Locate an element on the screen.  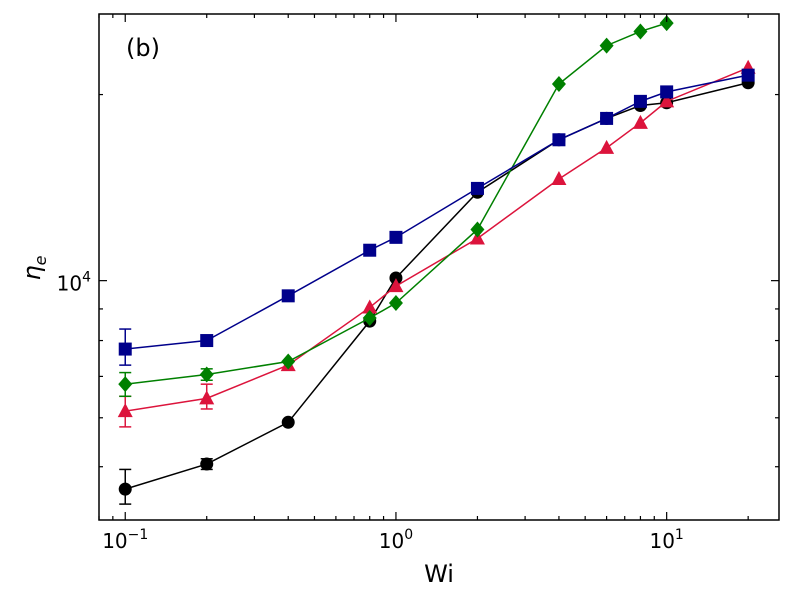
y-axis-label-main: η is located at coordinates (32, 272).